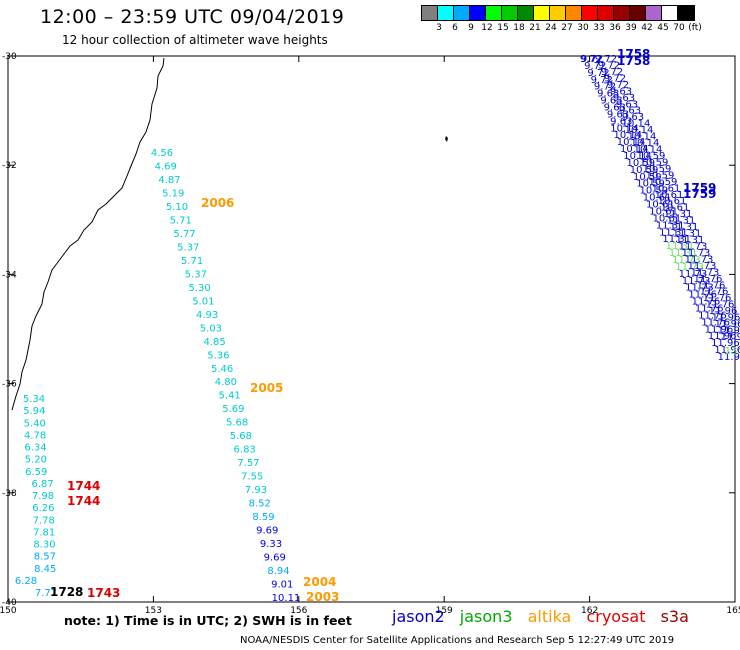 This screenshot has width=740, height=650. What do you see at coordinates (444, 611) in the screenshot?
I see `x-tick-label: 159` at bounding box center [444, 611].